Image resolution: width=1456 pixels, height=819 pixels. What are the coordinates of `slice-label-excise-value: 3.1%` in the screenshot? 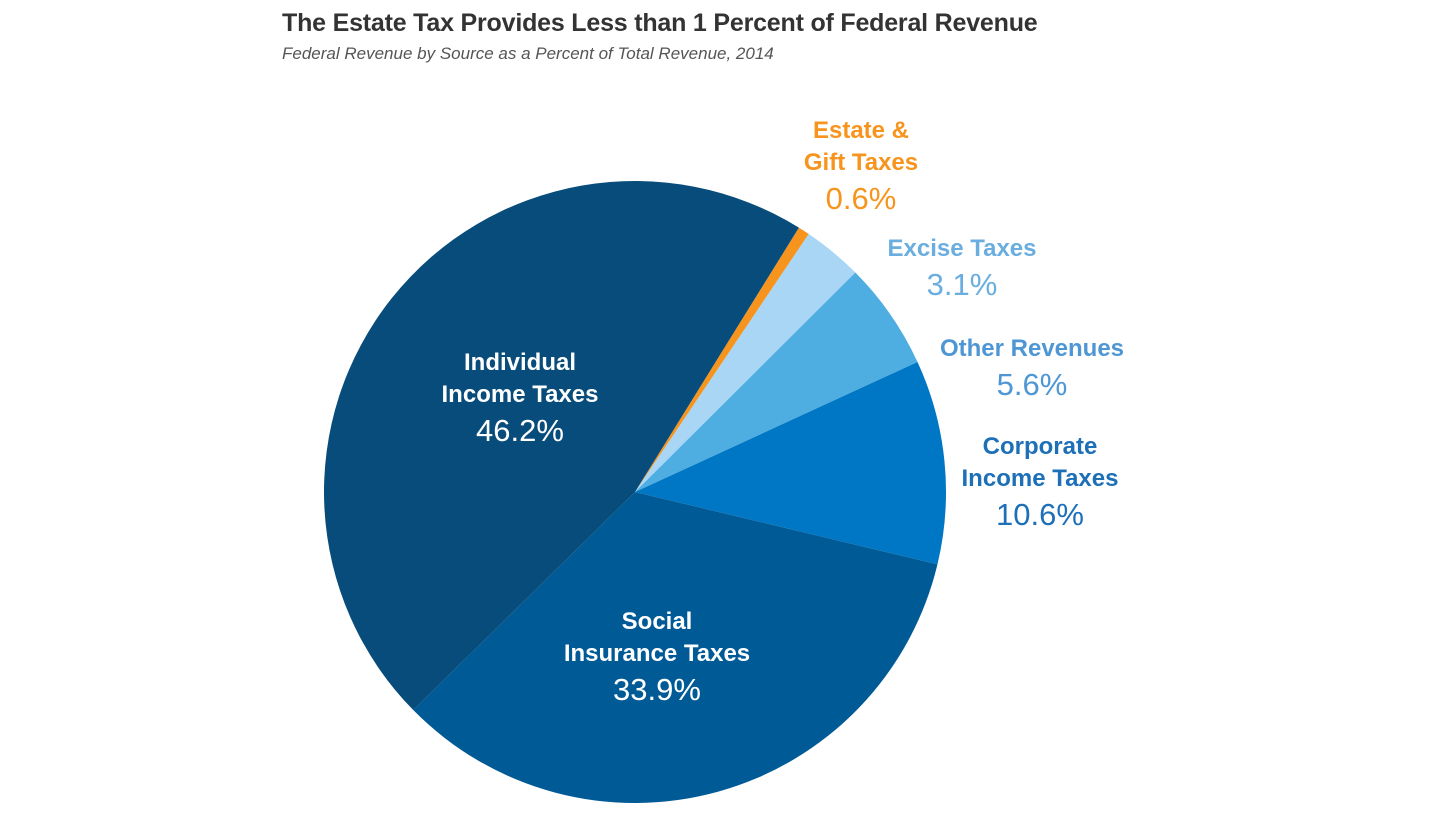 It's located at (962, 284).